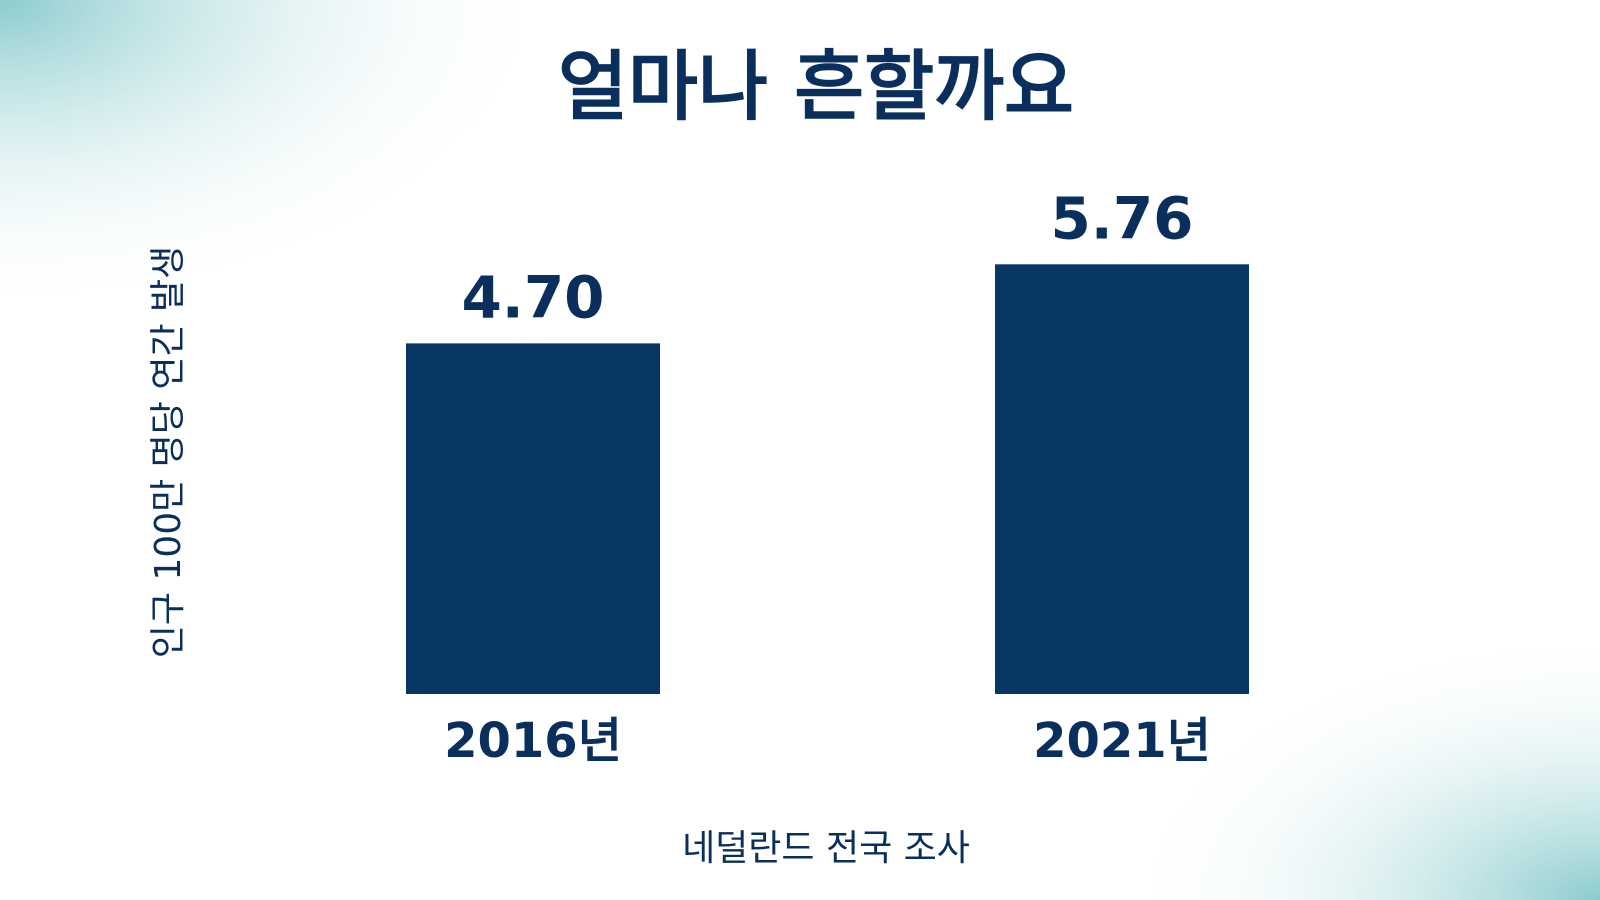 The image size is (1600, 900). Describe the element at coordinates (1121, 218) in the screenshot. I see `value-label: 5.76` at that location.